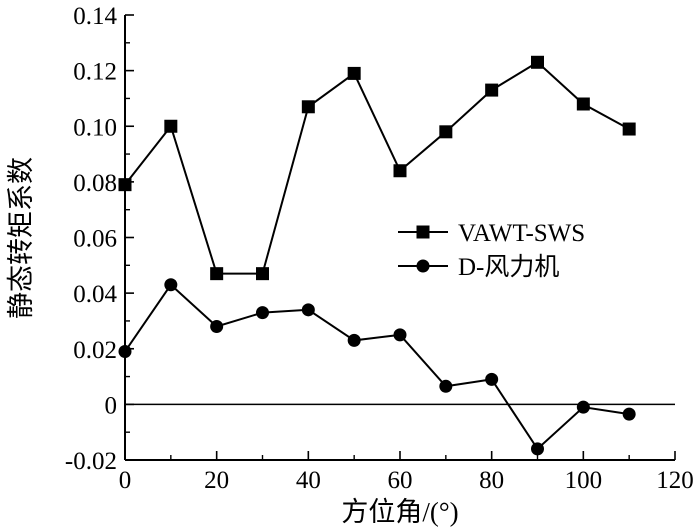 The height and width of the screenshot is (530, 700). Describe the element at coordinates (491, 480) in the screenshot. I see `x-tick-label: 80` at that location.